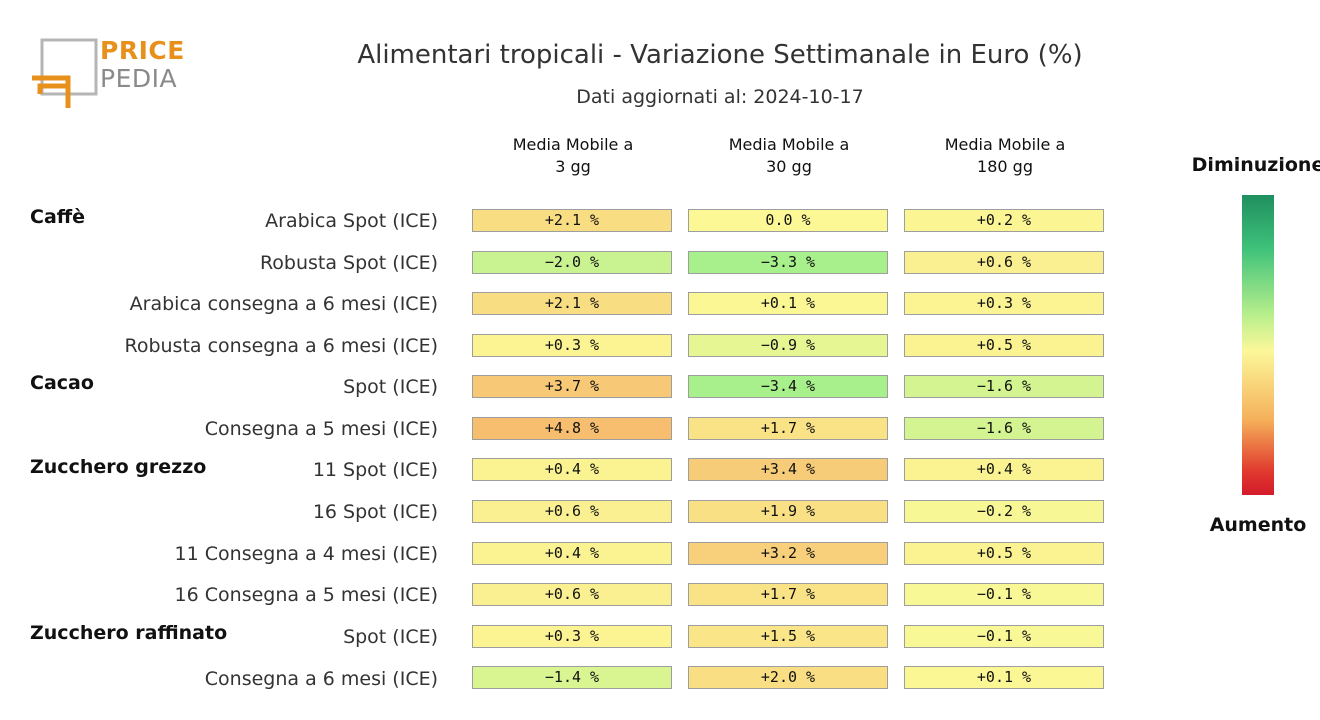 Image resolution: width=1320 pixels, height=720 pixels. I want to click on group-label-caffe: Caffè, so click(58, 217).